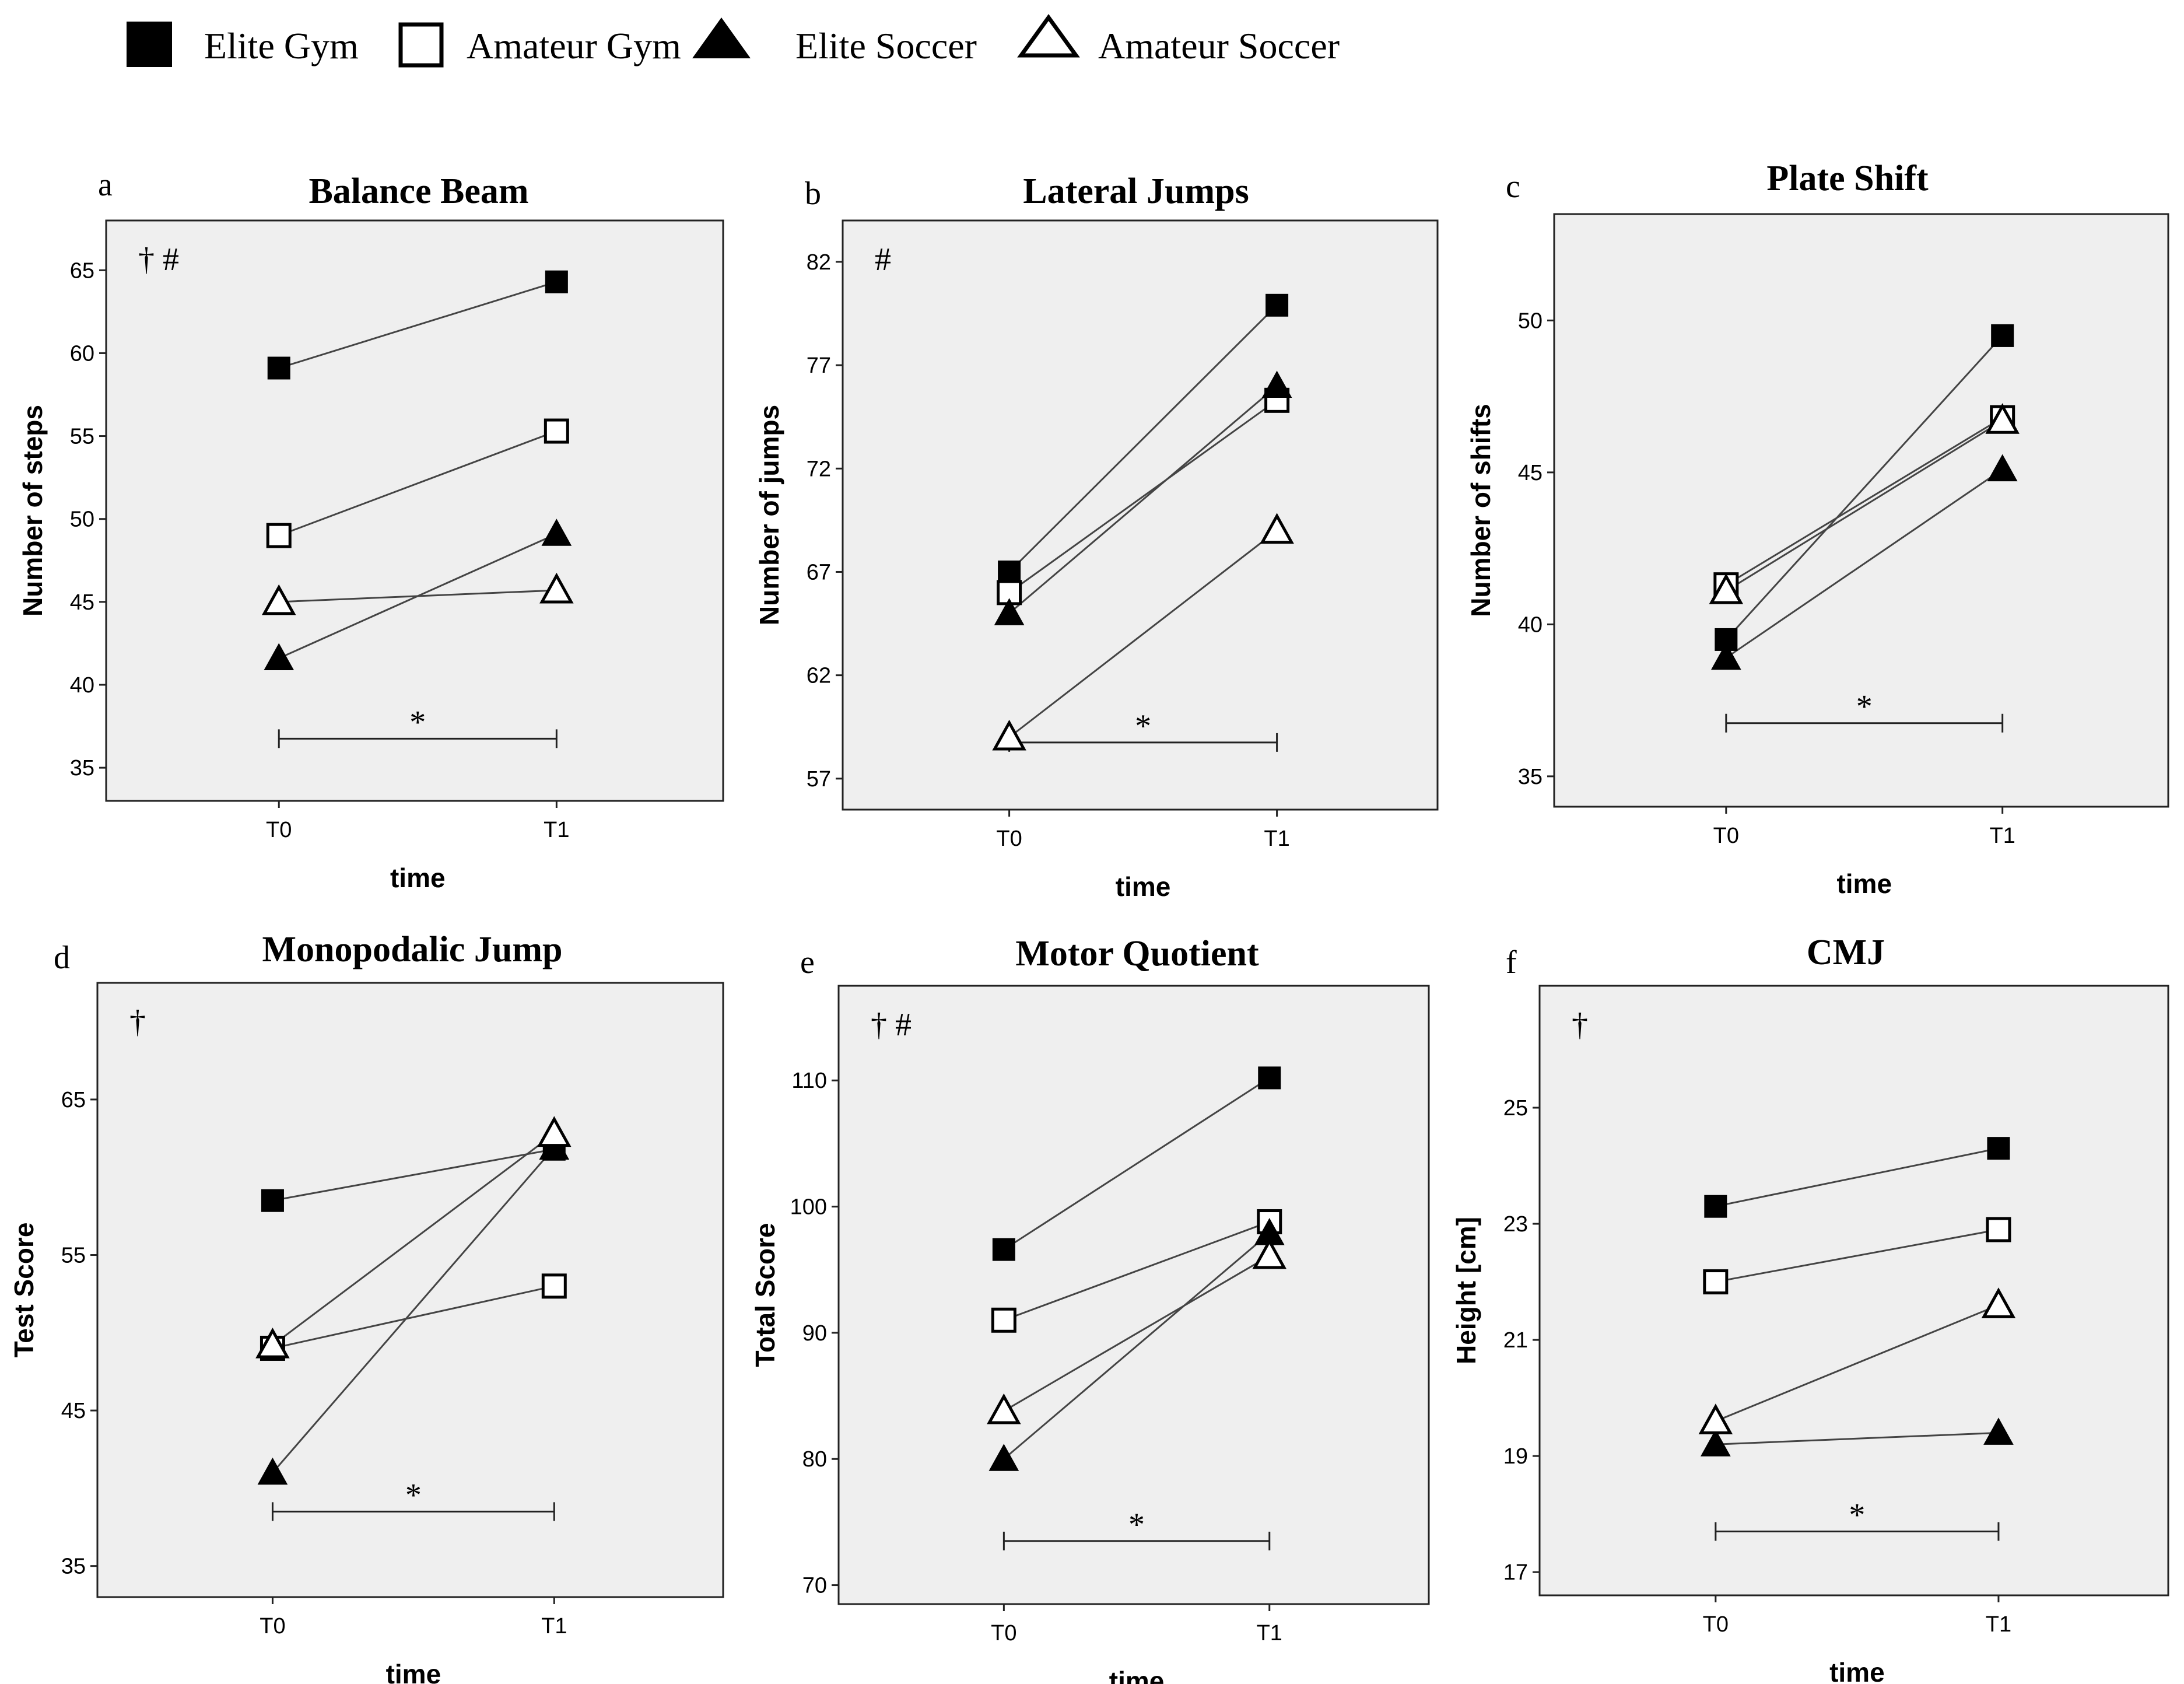 The width and height of the screenshot is (2184, 1684). What do you see at coordinates (1219, 45) in the screenshot?
I see `legend-label-amateur-soccer: Amateur Soccer` at bounding box center [1219, 45].